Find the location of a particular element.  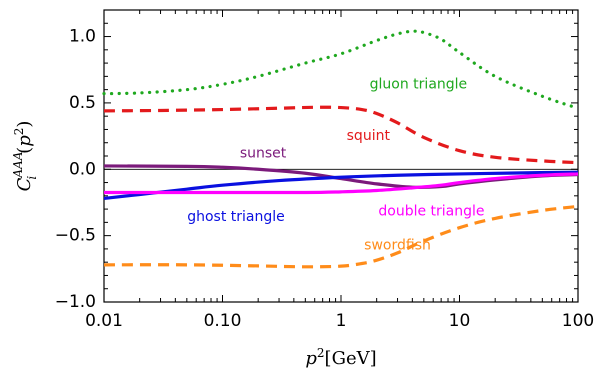

y-tick-label: −0.5 is located at coordinates (75, 236).